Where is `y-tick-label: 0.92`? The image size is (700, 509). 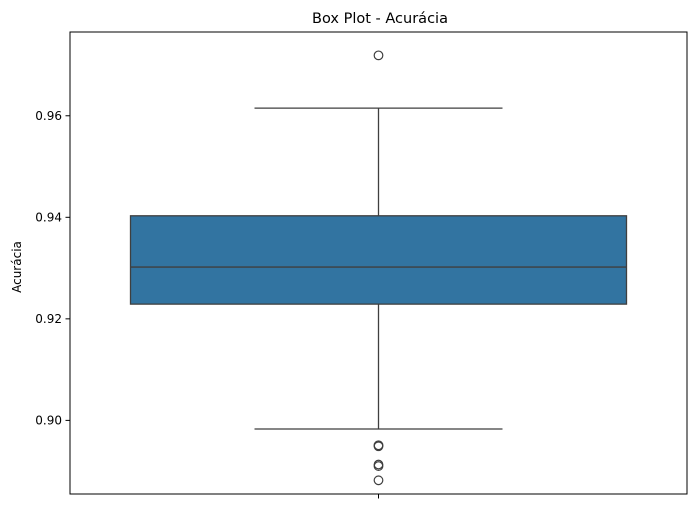 y-tick-label: 0.92 is located at coordinates (48, 319).